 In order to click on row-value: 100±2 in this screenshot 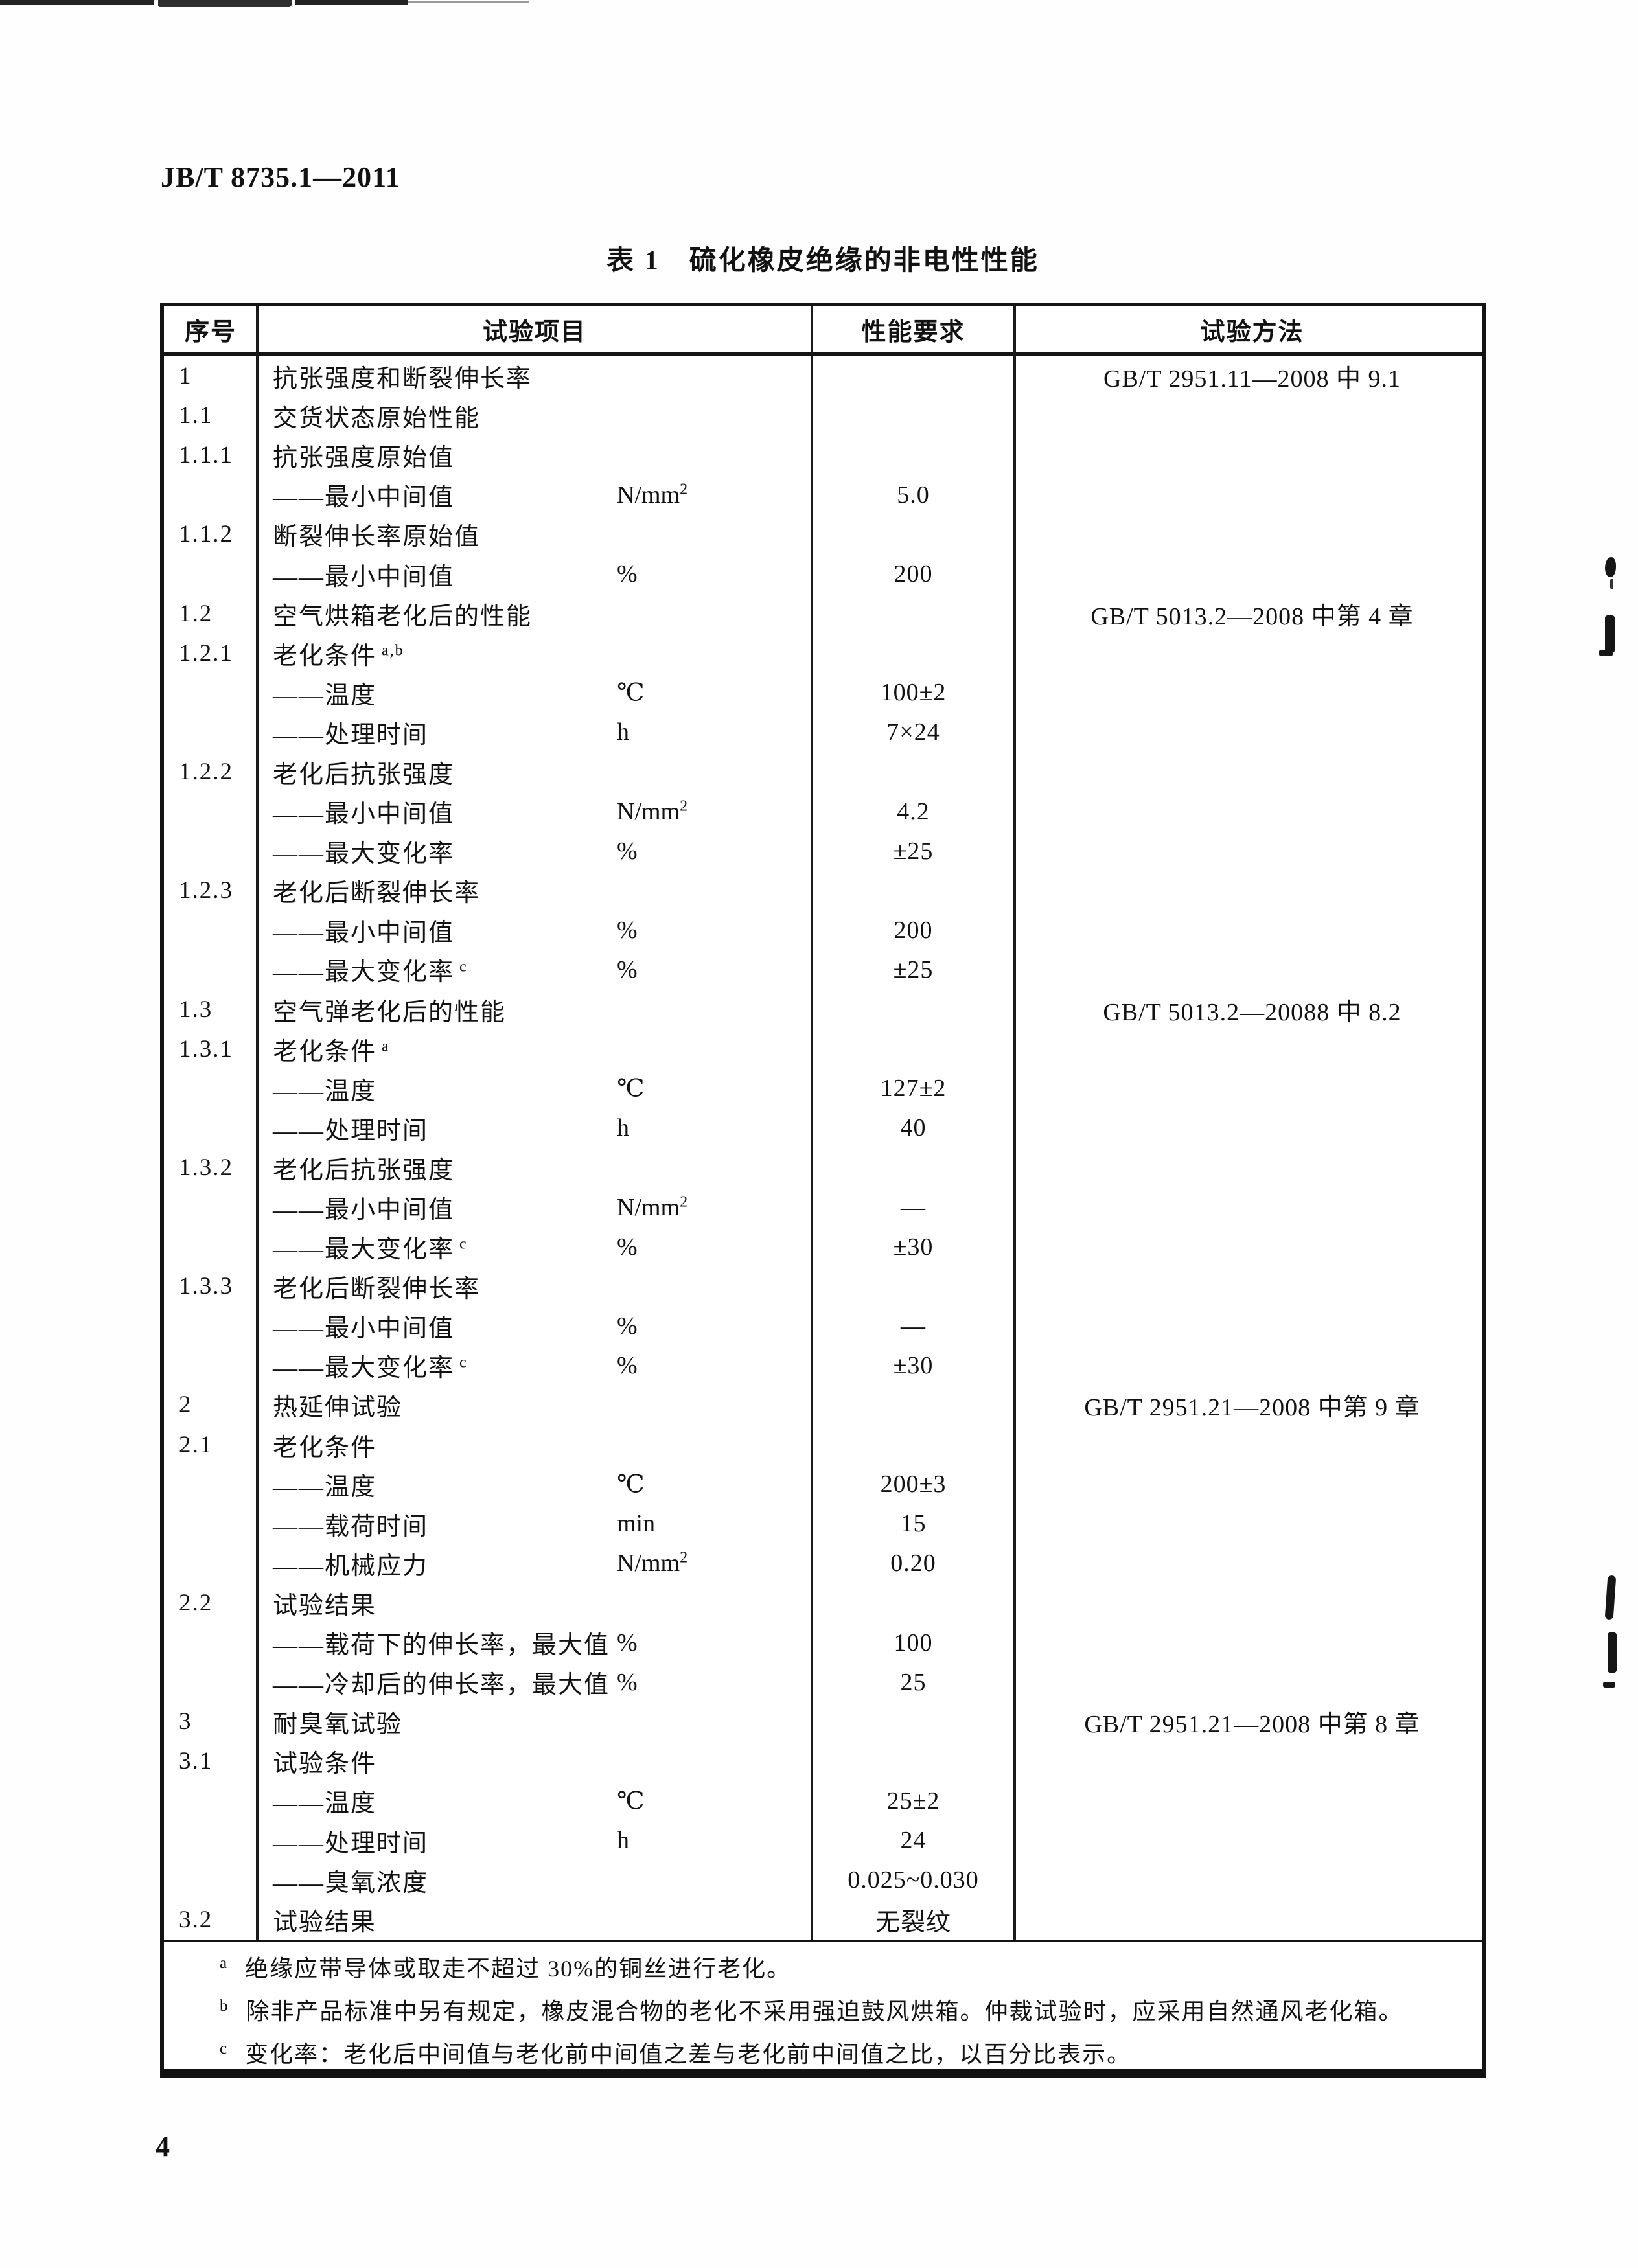, I will do `click(913, 693)`.